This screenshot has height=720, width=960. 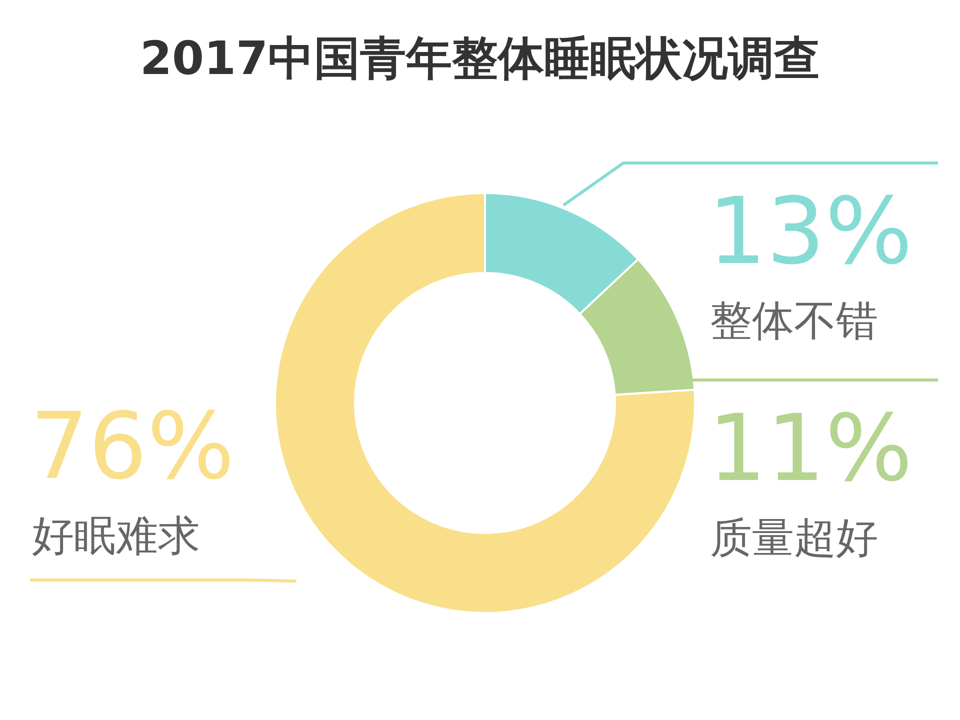 I want to click on slice-label: 好眠难求, so click(x=116, y=535).